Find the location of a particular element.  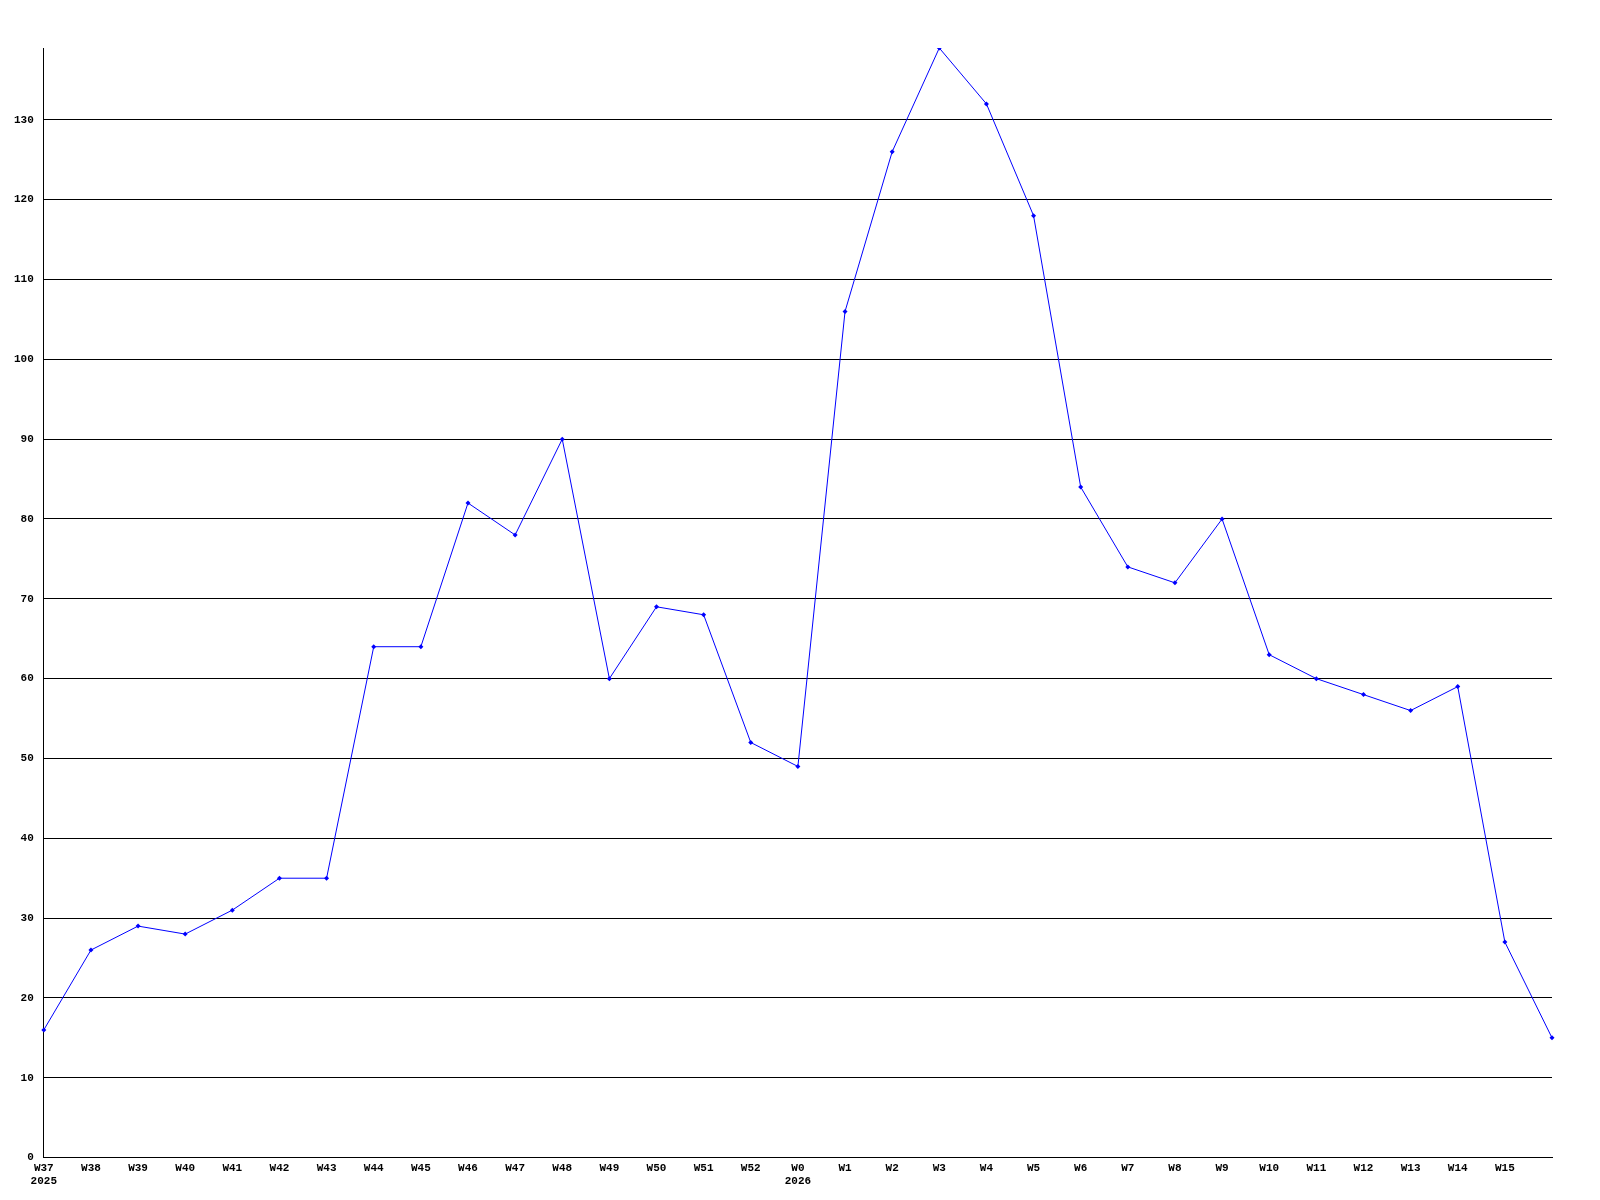

x-tick-label: W12 is located at coordinates (1363, 1167).